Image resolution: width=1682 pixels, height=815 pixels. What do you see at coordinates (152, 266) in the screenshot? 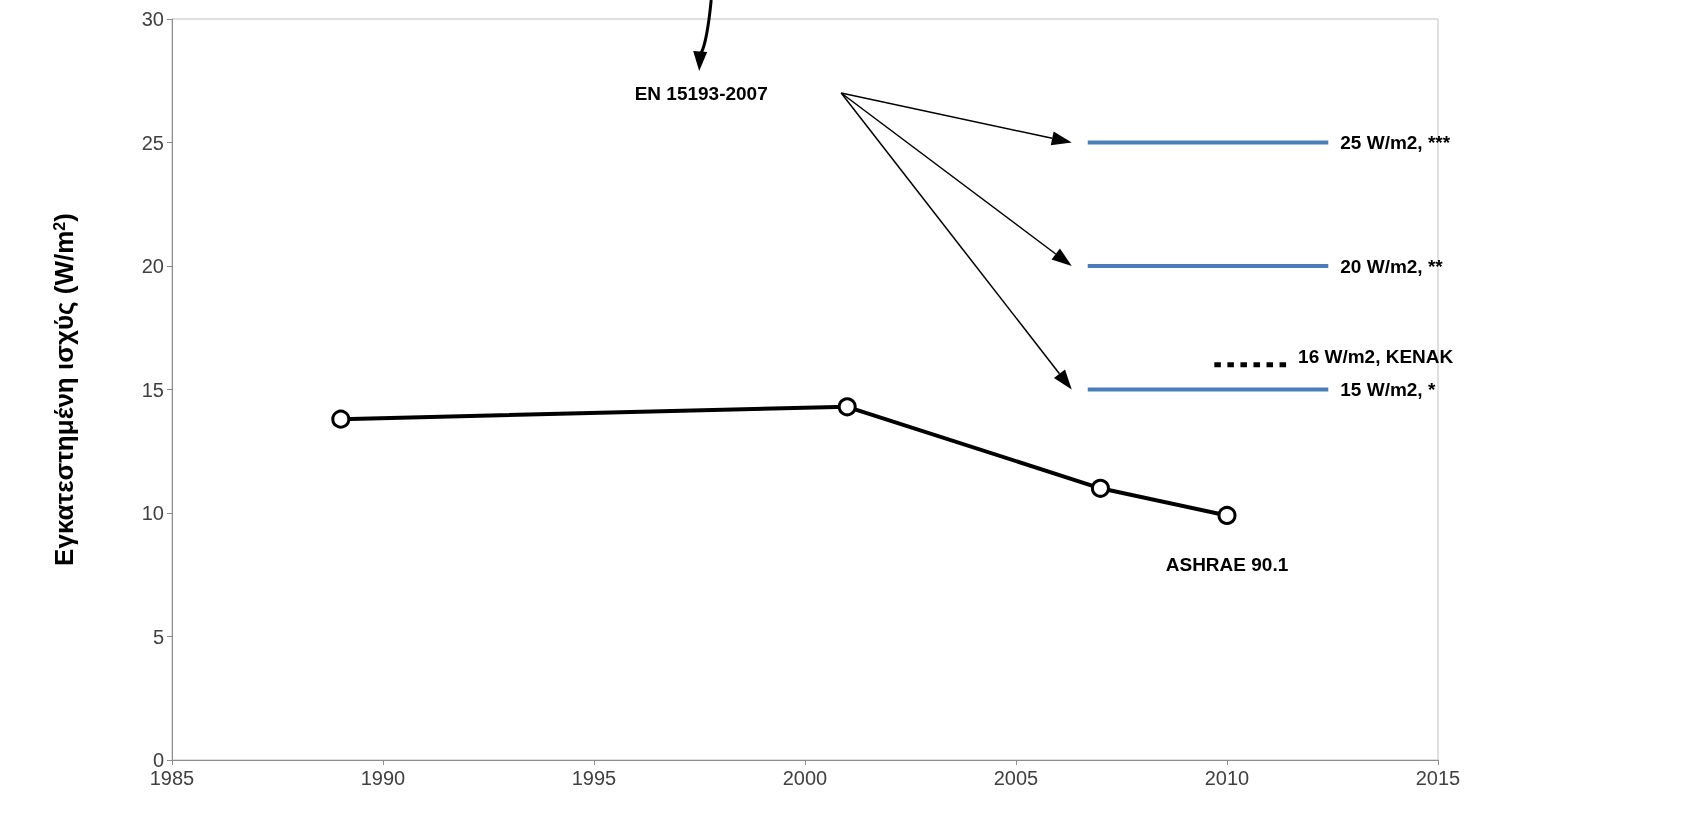
I see `y-tick-label: 20` at bounding box center [152, 266].